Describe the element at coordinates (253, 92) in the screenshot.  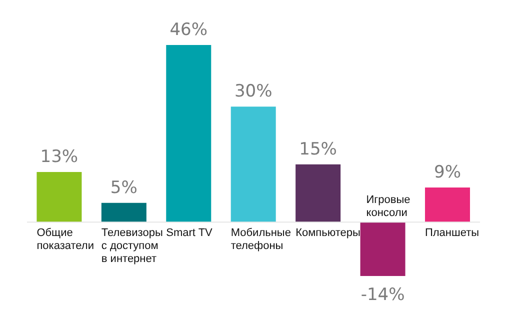
I see `data-label: 30%` at that location.